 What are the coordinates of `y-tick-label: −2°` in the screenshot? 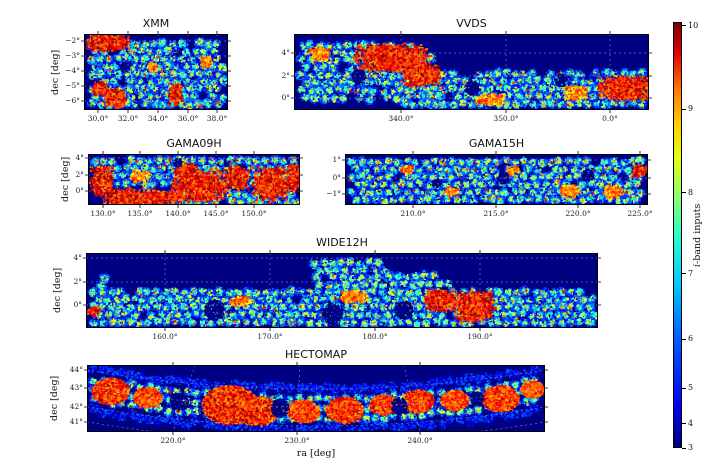 It's located at (72, 40).